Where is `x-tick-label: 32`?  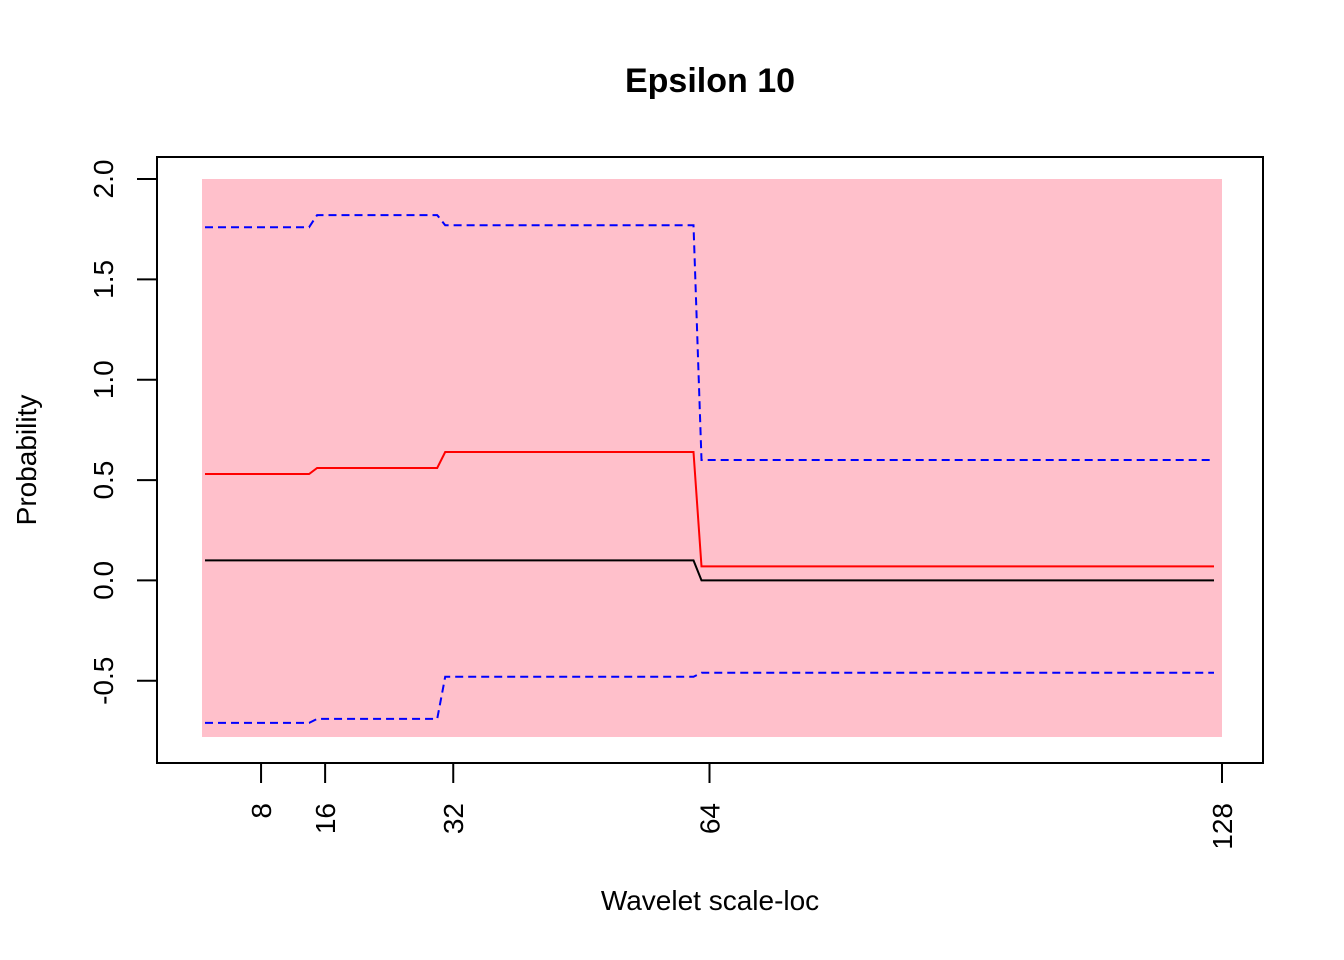
x-tick-label: 32 is located at coordinates (453, 818).